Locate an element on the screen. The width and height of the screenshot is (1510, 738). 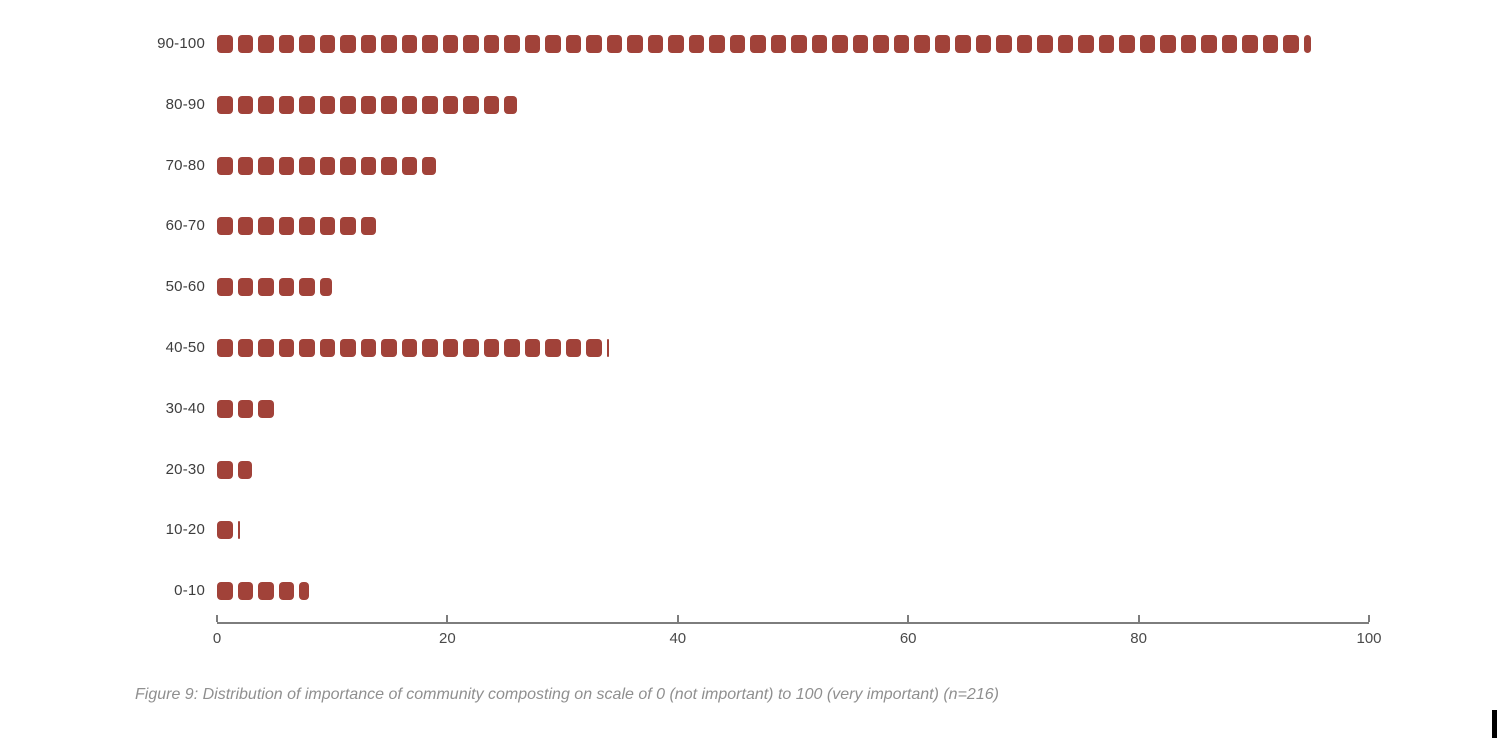
y-axis-label: 80-90 is located at coordinates (185, 104).